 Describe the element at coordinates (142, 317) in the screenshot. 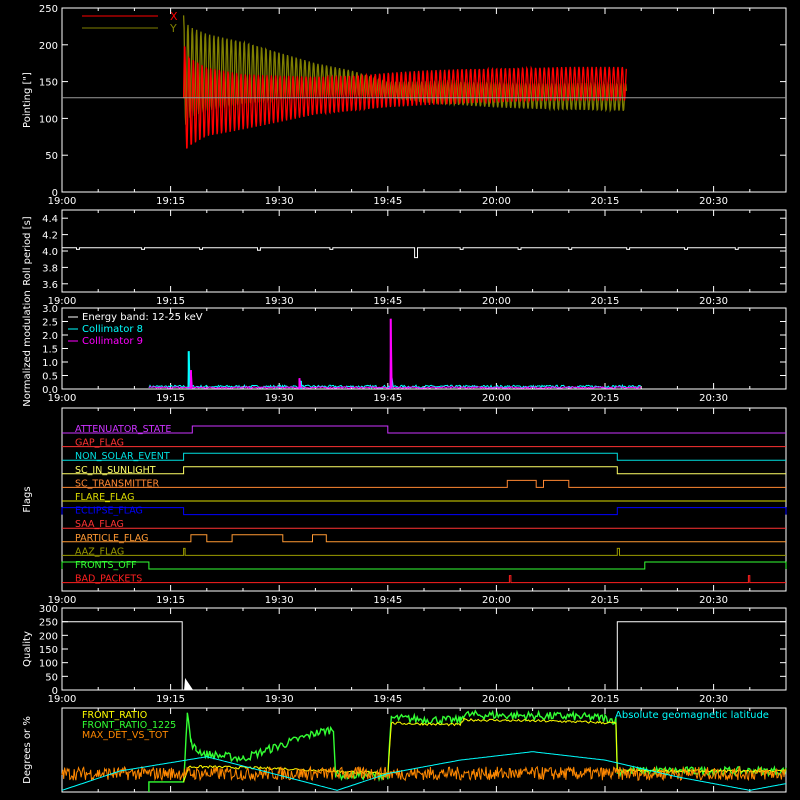

I see `legend-title: Energy band: 12-25 keV` at that location.